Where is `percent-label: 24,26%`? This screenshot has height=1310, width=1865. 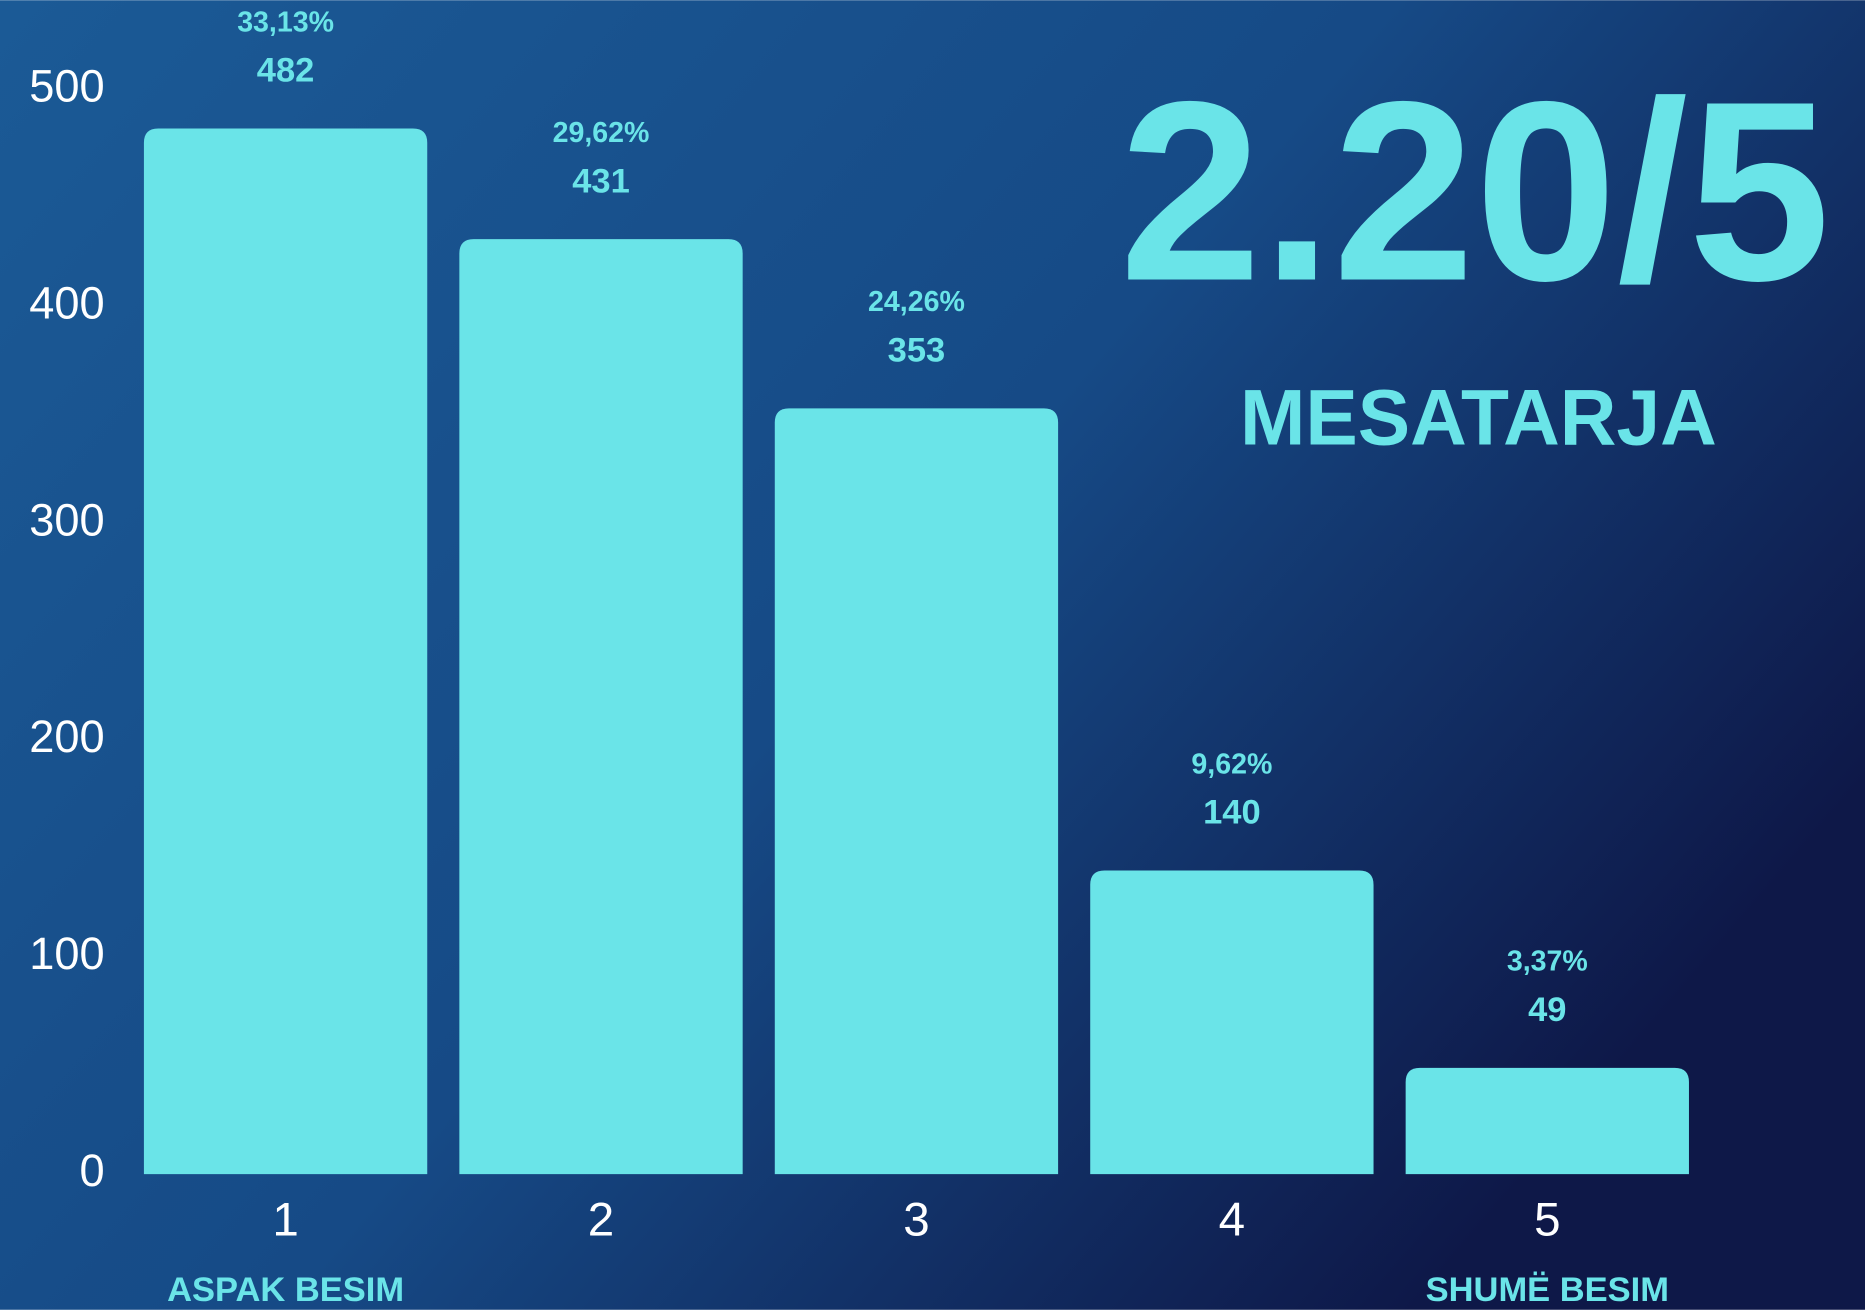
percent-label: 24,26% is located at coordinates (916, 302).